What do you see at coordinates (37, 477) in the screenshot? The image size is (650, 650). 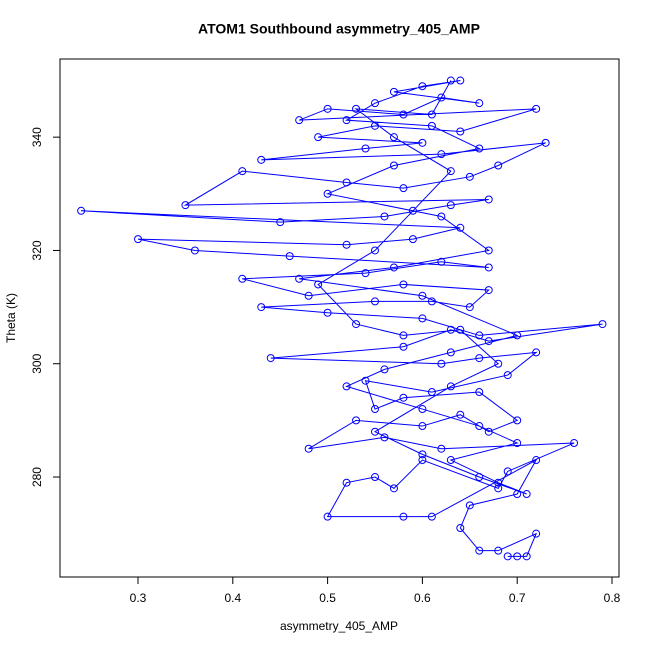 I see `y-tick-label: 280` at bounding box center [37, 477].